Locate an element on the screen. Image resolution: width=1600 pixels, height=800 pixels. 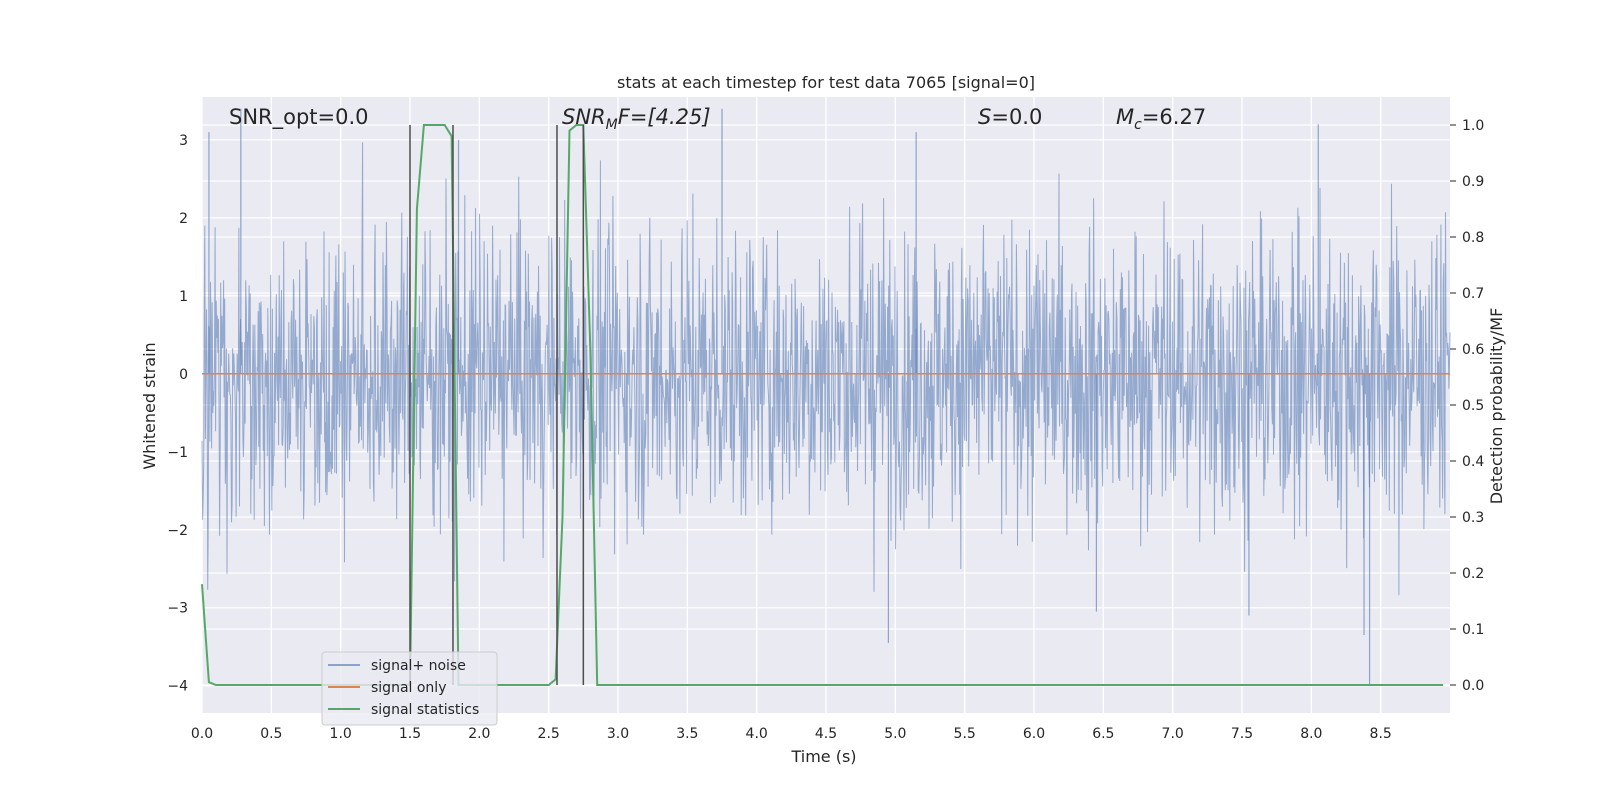
y2-tick-label-10: 0.0 is located at coordinates (1473, 686).